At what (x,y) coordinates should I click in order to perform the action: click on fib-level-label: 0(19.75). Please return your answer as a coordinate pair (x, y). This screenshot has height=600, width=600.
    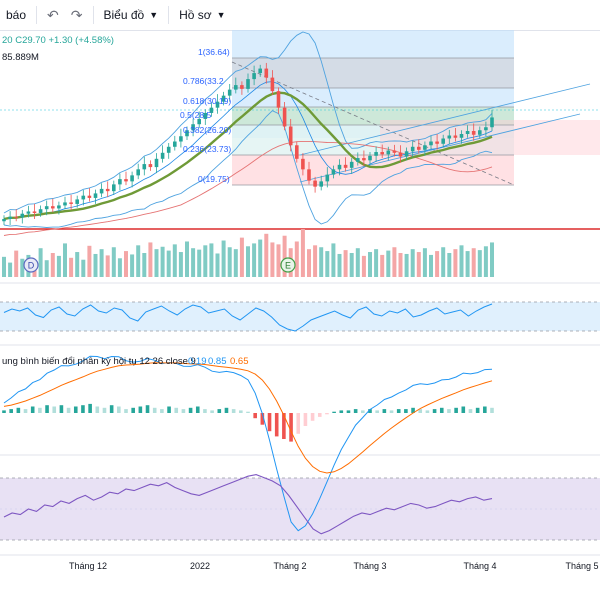
    Looking at the image, I should click on (214, 179).